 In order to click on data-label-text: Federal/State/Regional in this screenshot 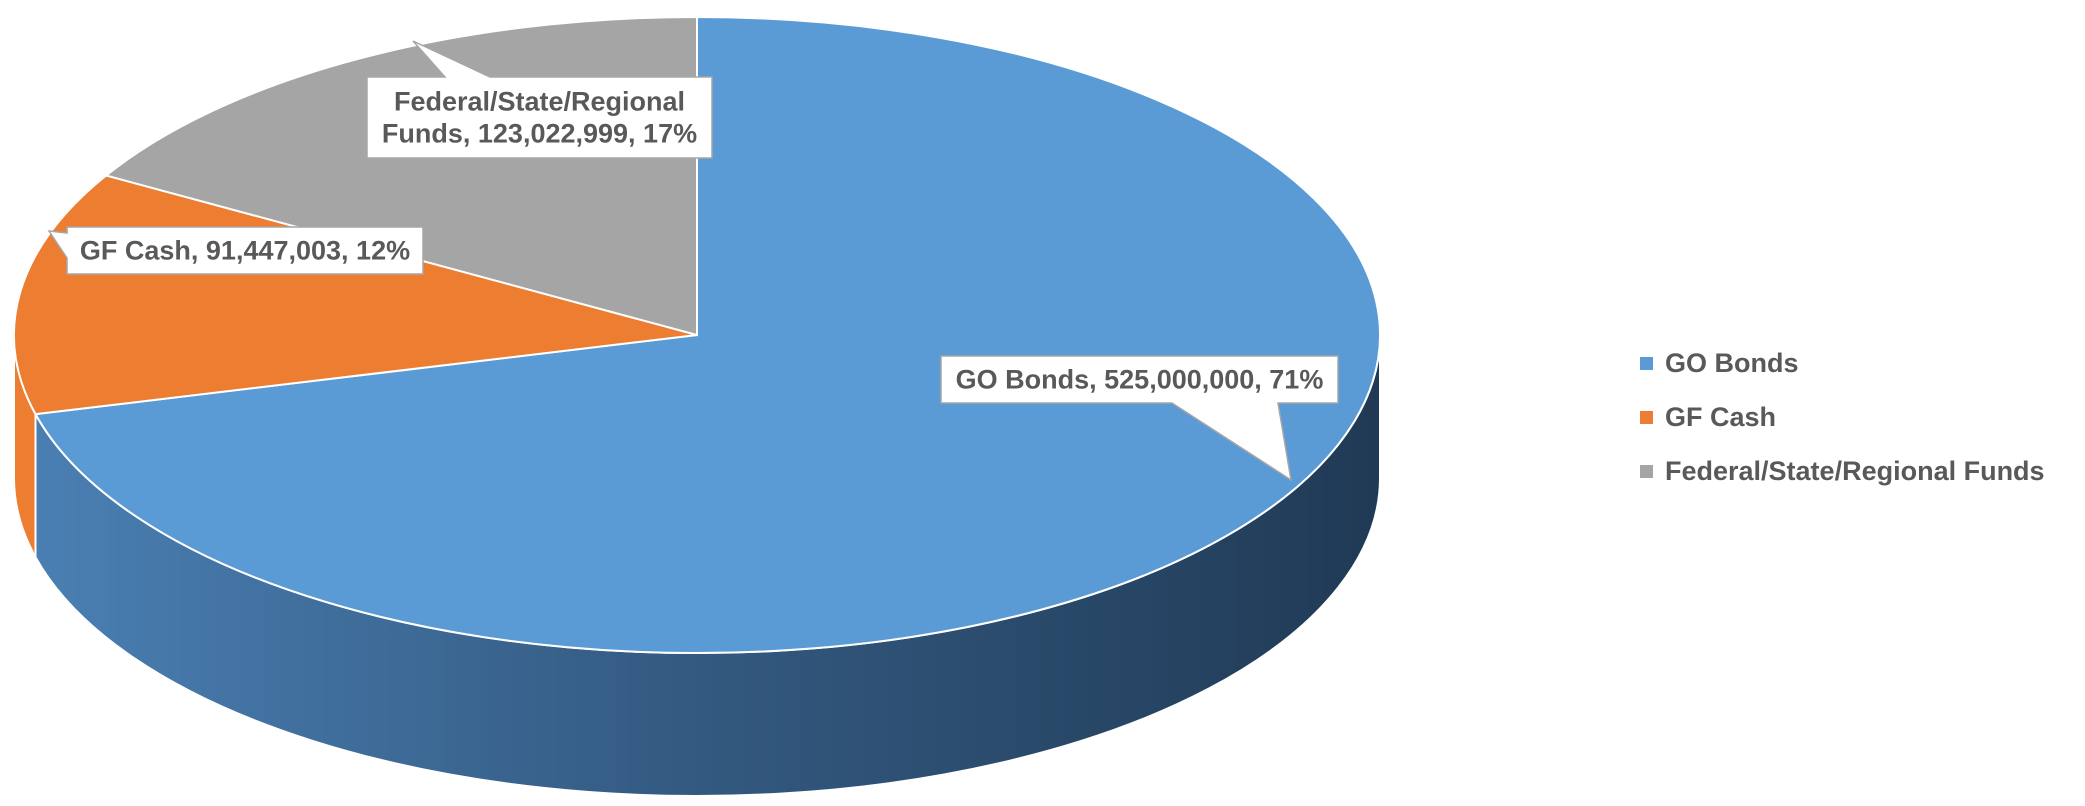, I will do `click(539, 102)`.